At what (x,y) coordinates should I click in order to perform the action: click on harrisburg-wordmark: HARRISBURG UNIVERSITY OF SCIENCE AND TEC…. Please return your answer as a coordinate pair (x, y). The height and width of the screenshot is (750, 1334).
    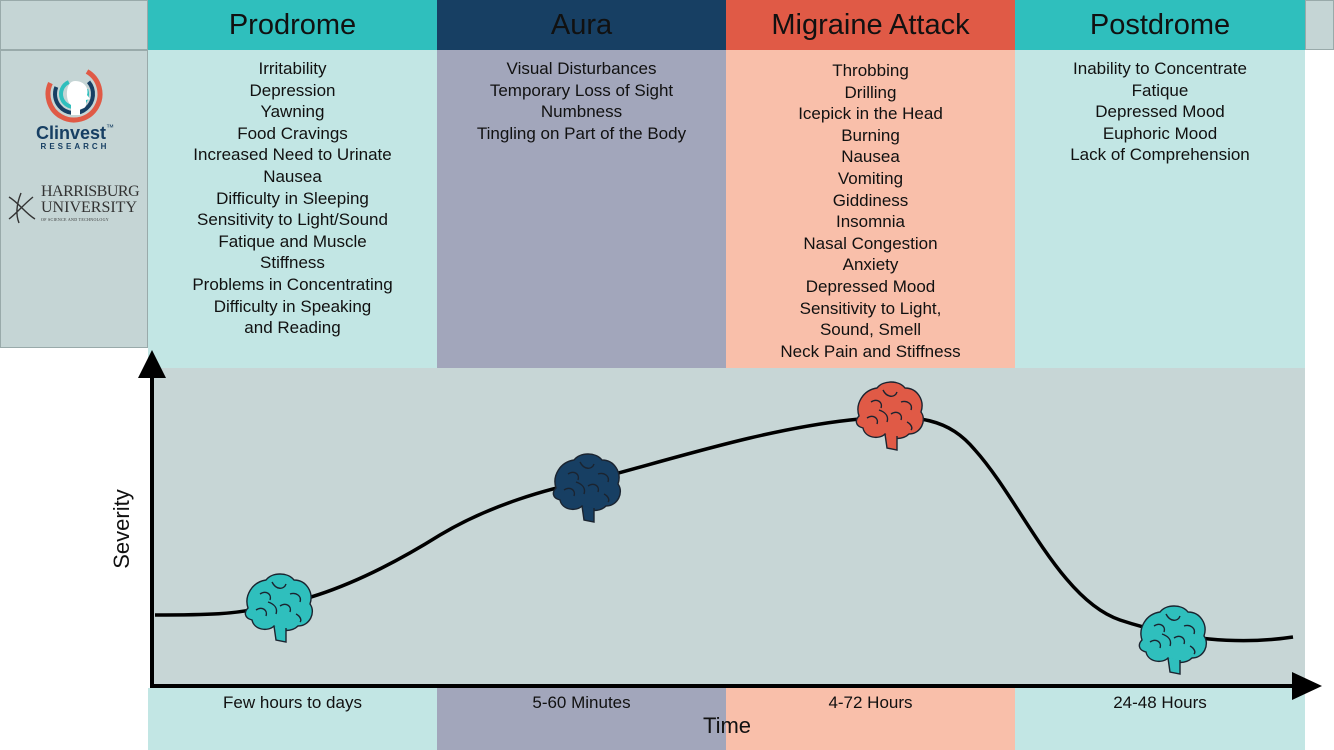
    Looking at the image, I should click on (94, 202).